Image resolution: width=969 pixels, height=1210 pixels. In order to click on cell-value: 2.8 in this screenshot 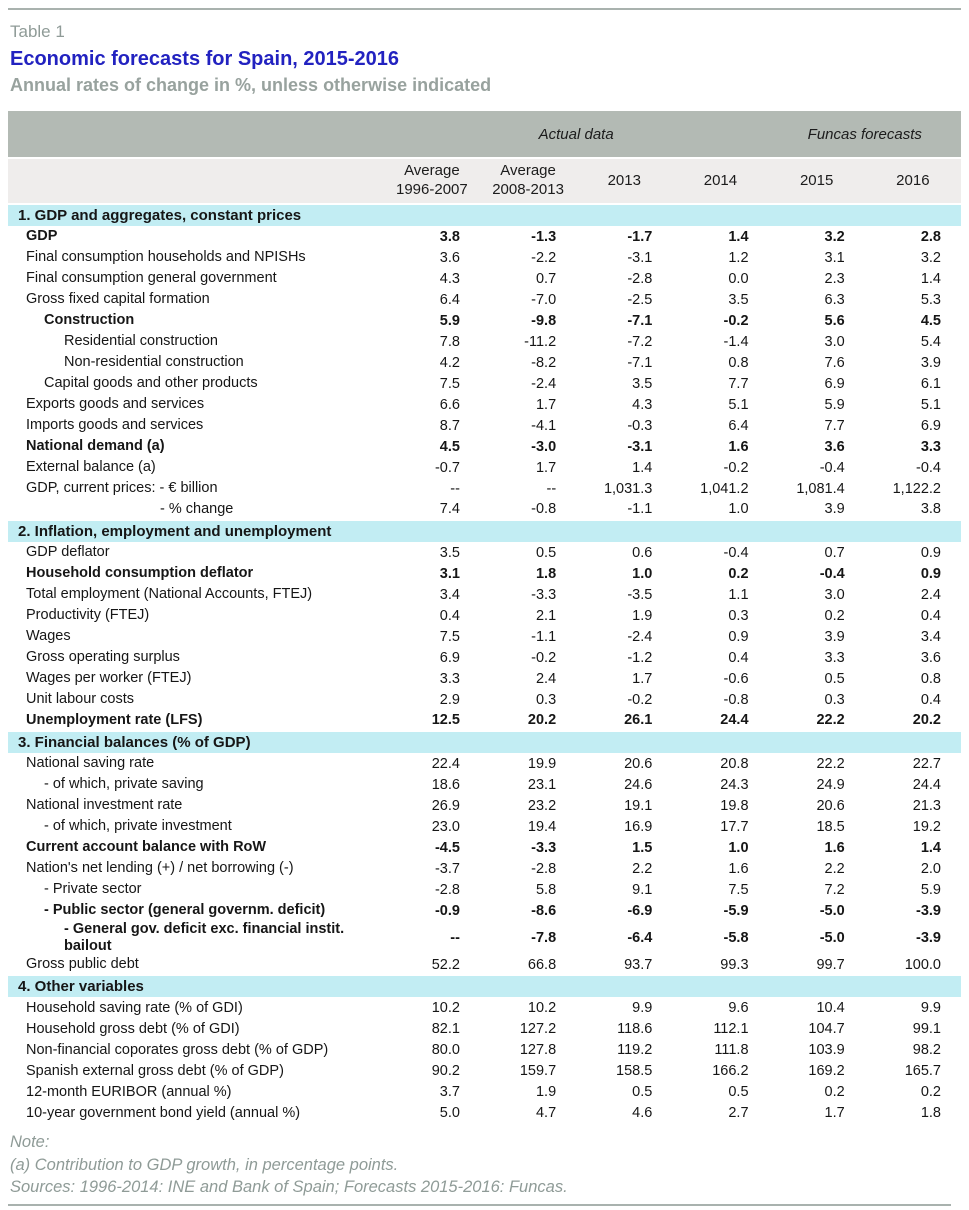, I will do `click(930, 236)`.